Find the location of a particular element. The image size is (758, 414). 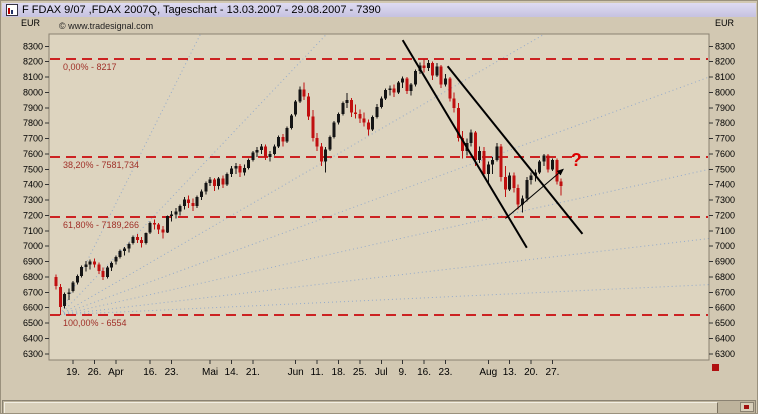

fib-label: 61,80% - 7189,266 is located at coordinates (101, 225).